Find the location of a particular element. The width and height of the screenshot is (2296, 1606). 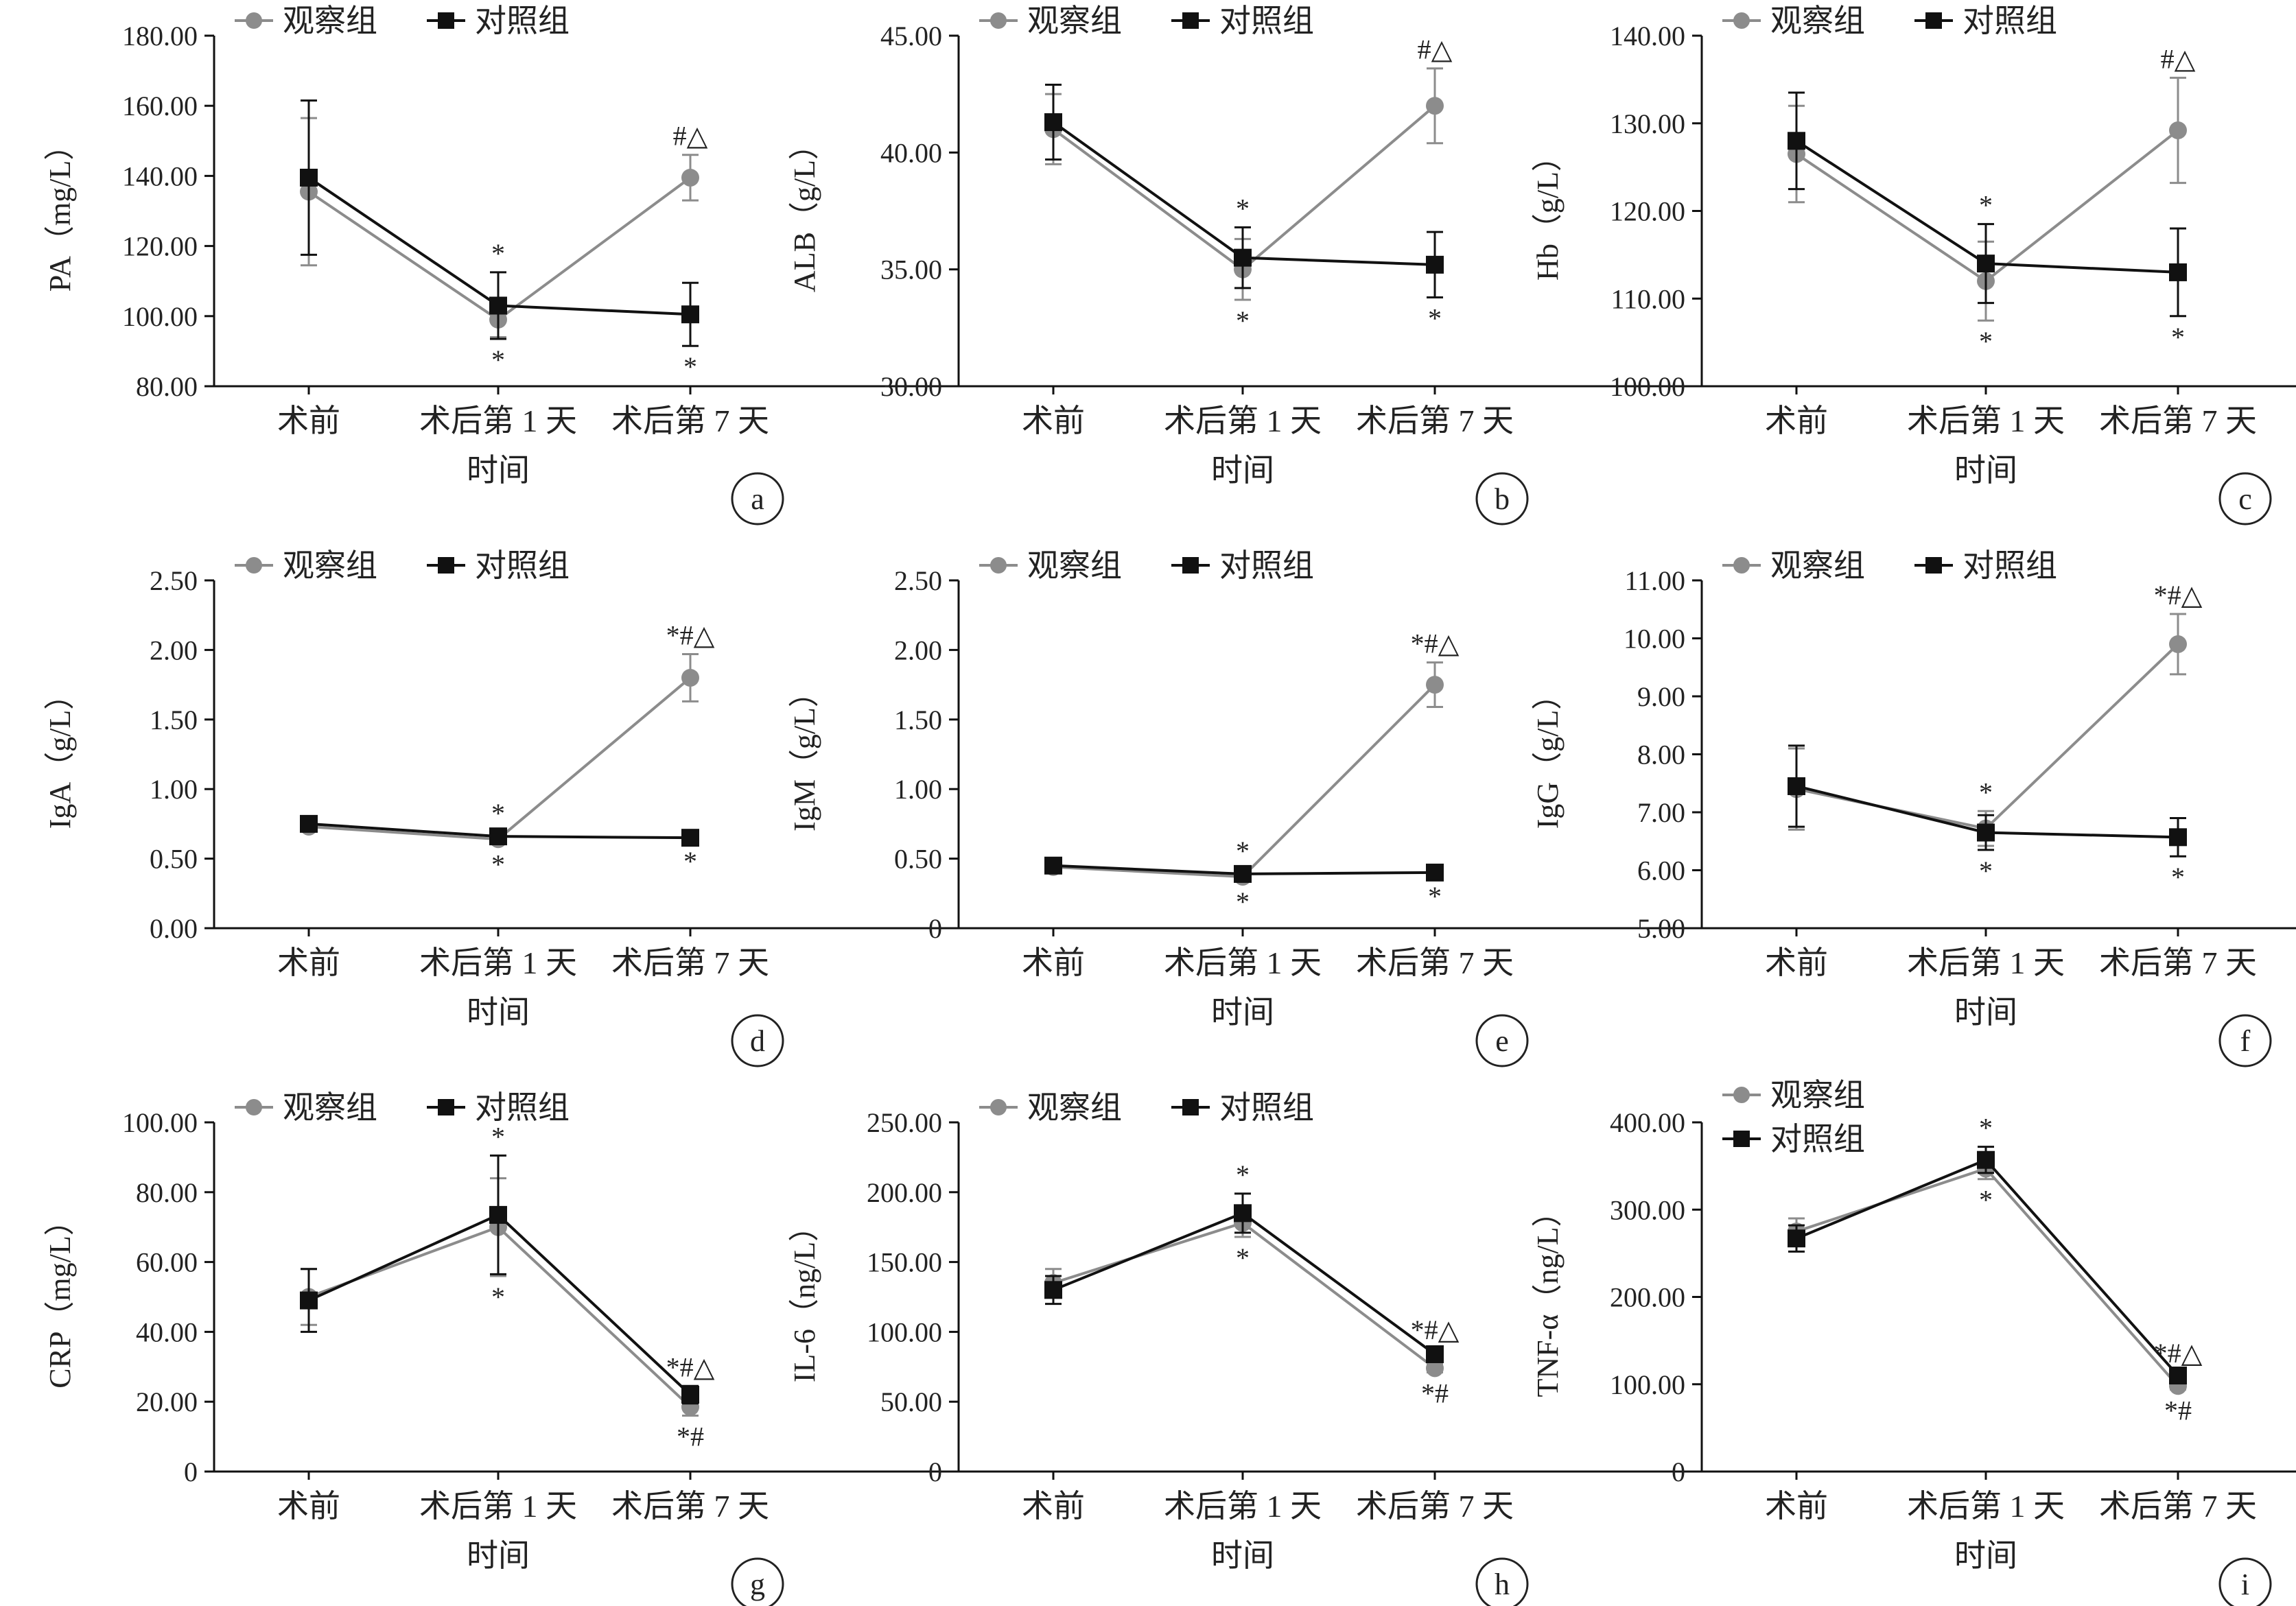

y-tick-label: 5.00 is located at coordinates (1661, 928).